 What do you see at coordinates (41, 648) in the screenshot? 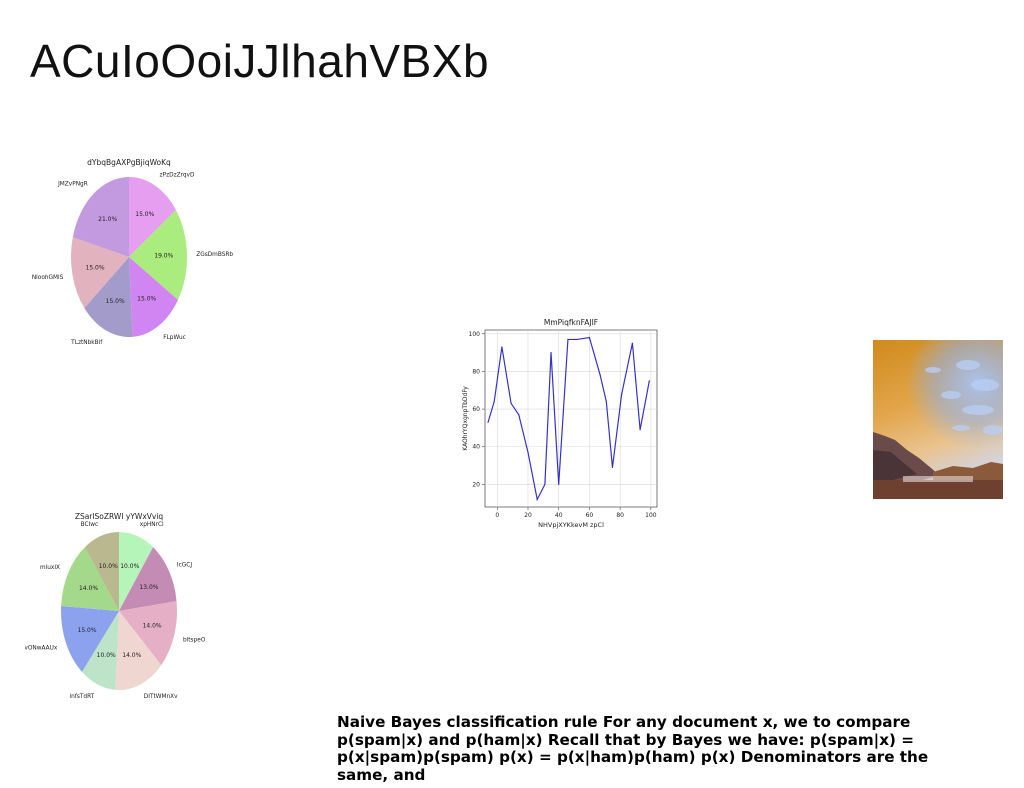
I see `slice-label: gvONwAAUx` at bounding box center [41, 648].